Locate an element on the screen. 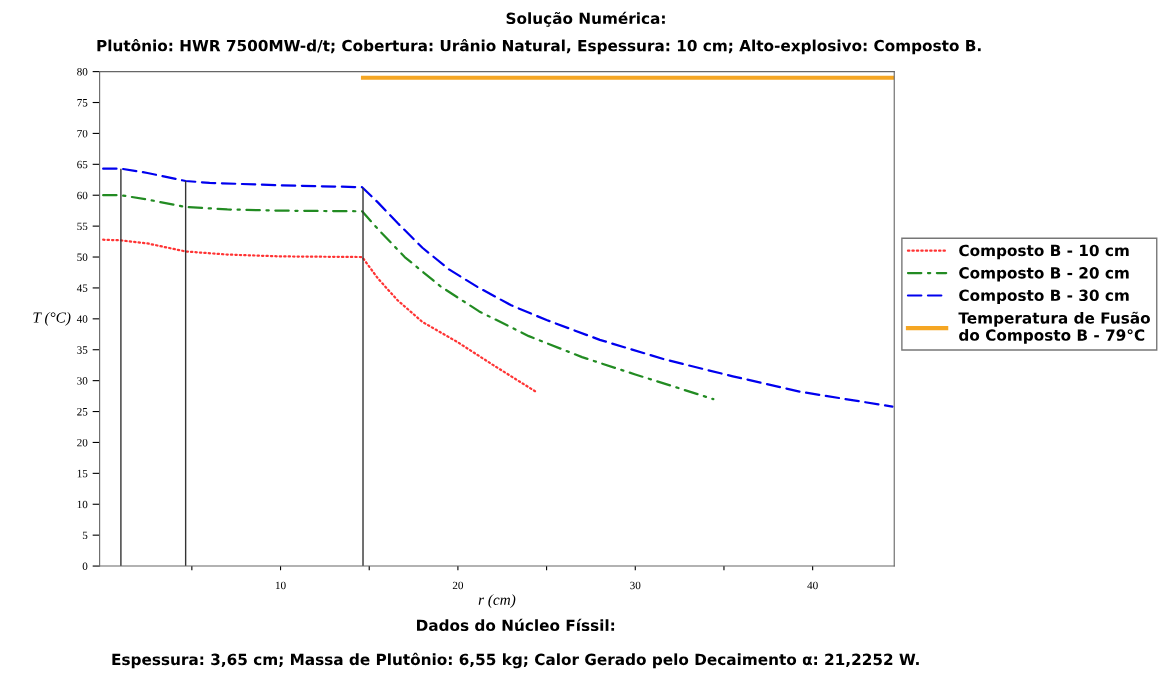  line-series is located at coordinates (320, 315).